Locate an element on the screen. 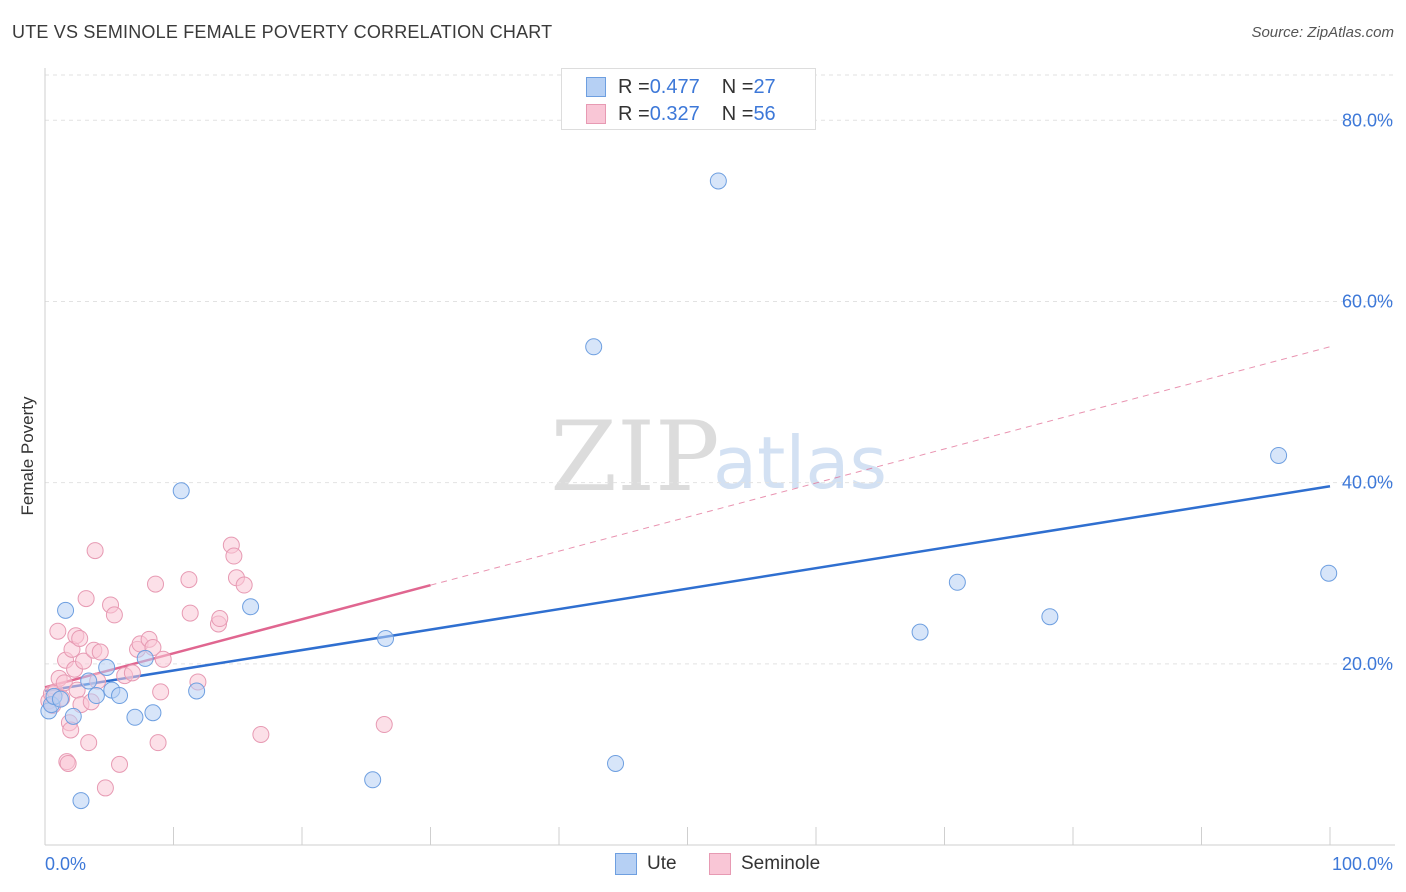  seminole-r-label: R = is located at coordinates (634, 113).